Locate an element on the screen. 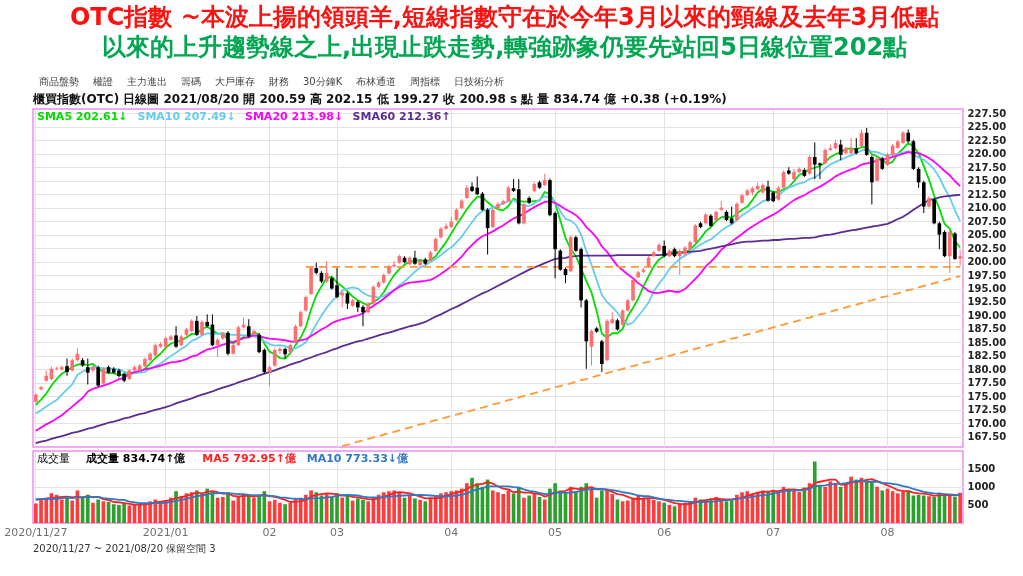 The image size is (1023, 576). text: MA10 773.33↓億 is located at coordinates (358, 458).